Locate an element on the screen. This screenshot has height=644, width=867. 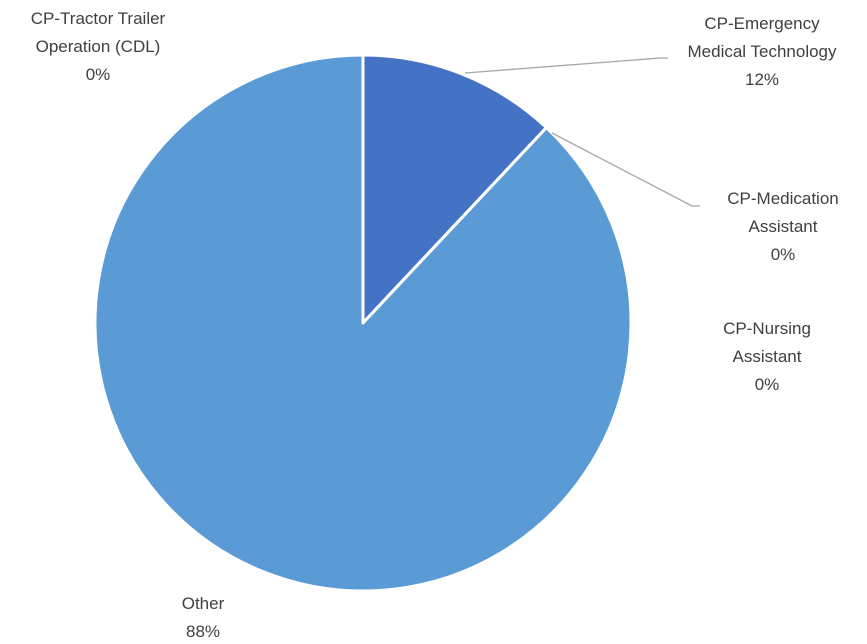
category-label: CP-Tractor Trailer Operation (CDL) is located at coordinates (98, 32).